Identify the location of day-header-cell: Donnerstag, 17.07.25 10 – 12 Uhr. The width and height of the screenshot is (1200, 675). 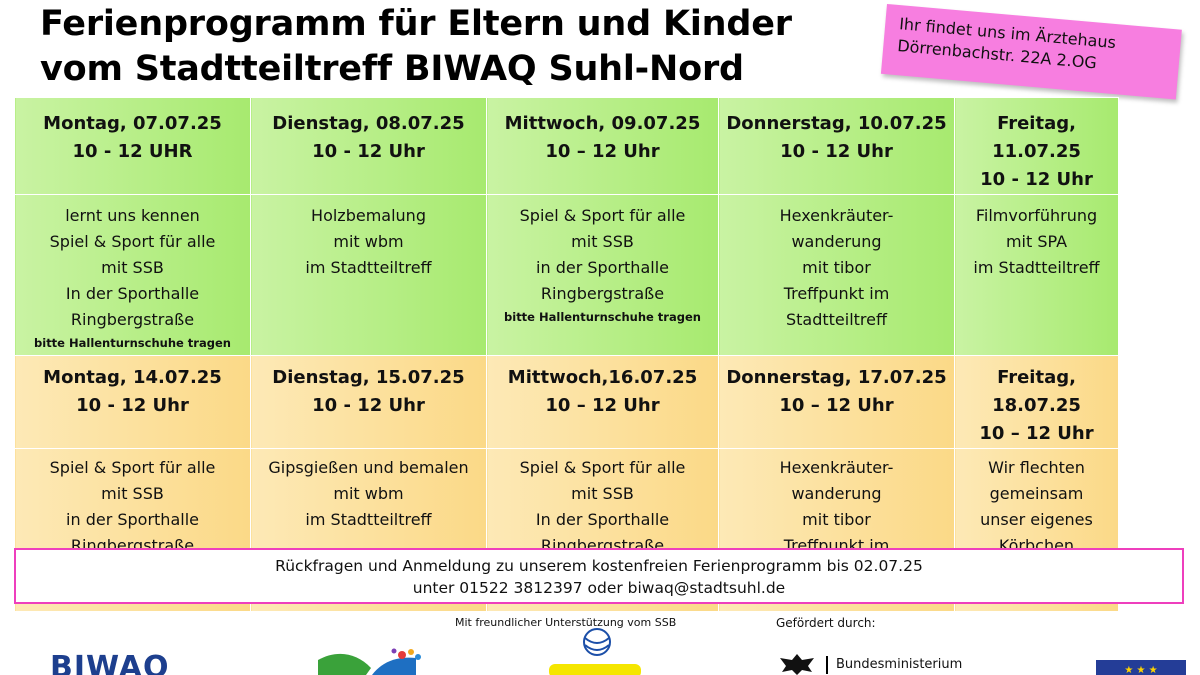
(836, 402).